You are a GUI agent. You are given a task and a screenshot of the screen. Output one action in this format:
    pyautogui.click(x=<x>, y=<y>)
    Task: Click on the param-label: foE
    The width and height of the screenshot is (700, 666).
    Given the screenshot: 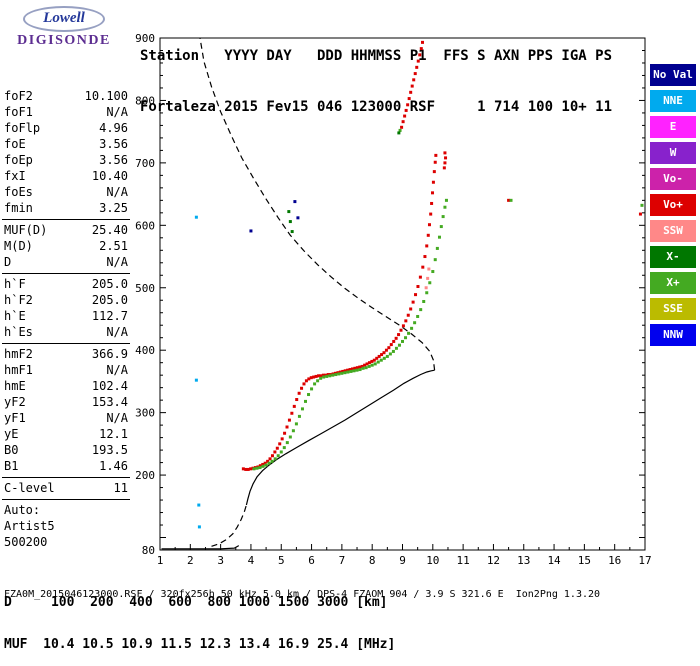 What is the action you would take?
    pyautogui.click(x=15, y=144)
    